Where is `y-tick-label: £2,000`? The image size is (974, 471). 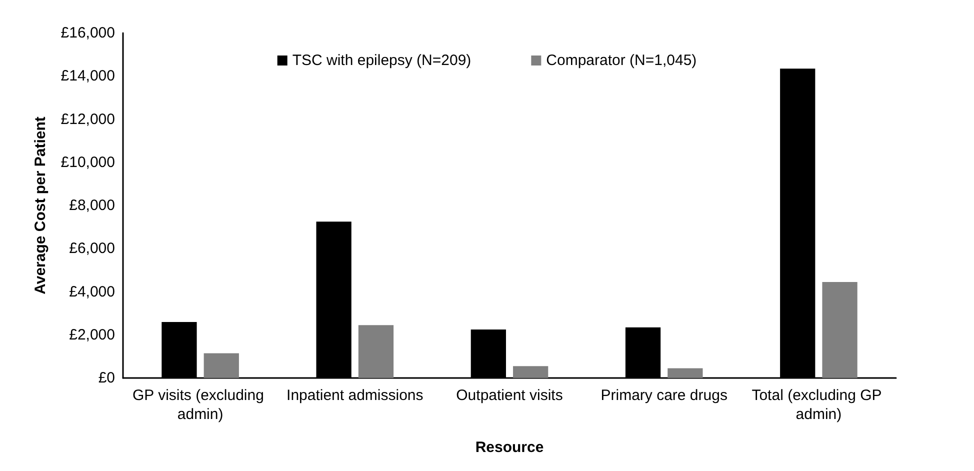
y-tick-label: £2,000 is located at coordinates (92, 335).